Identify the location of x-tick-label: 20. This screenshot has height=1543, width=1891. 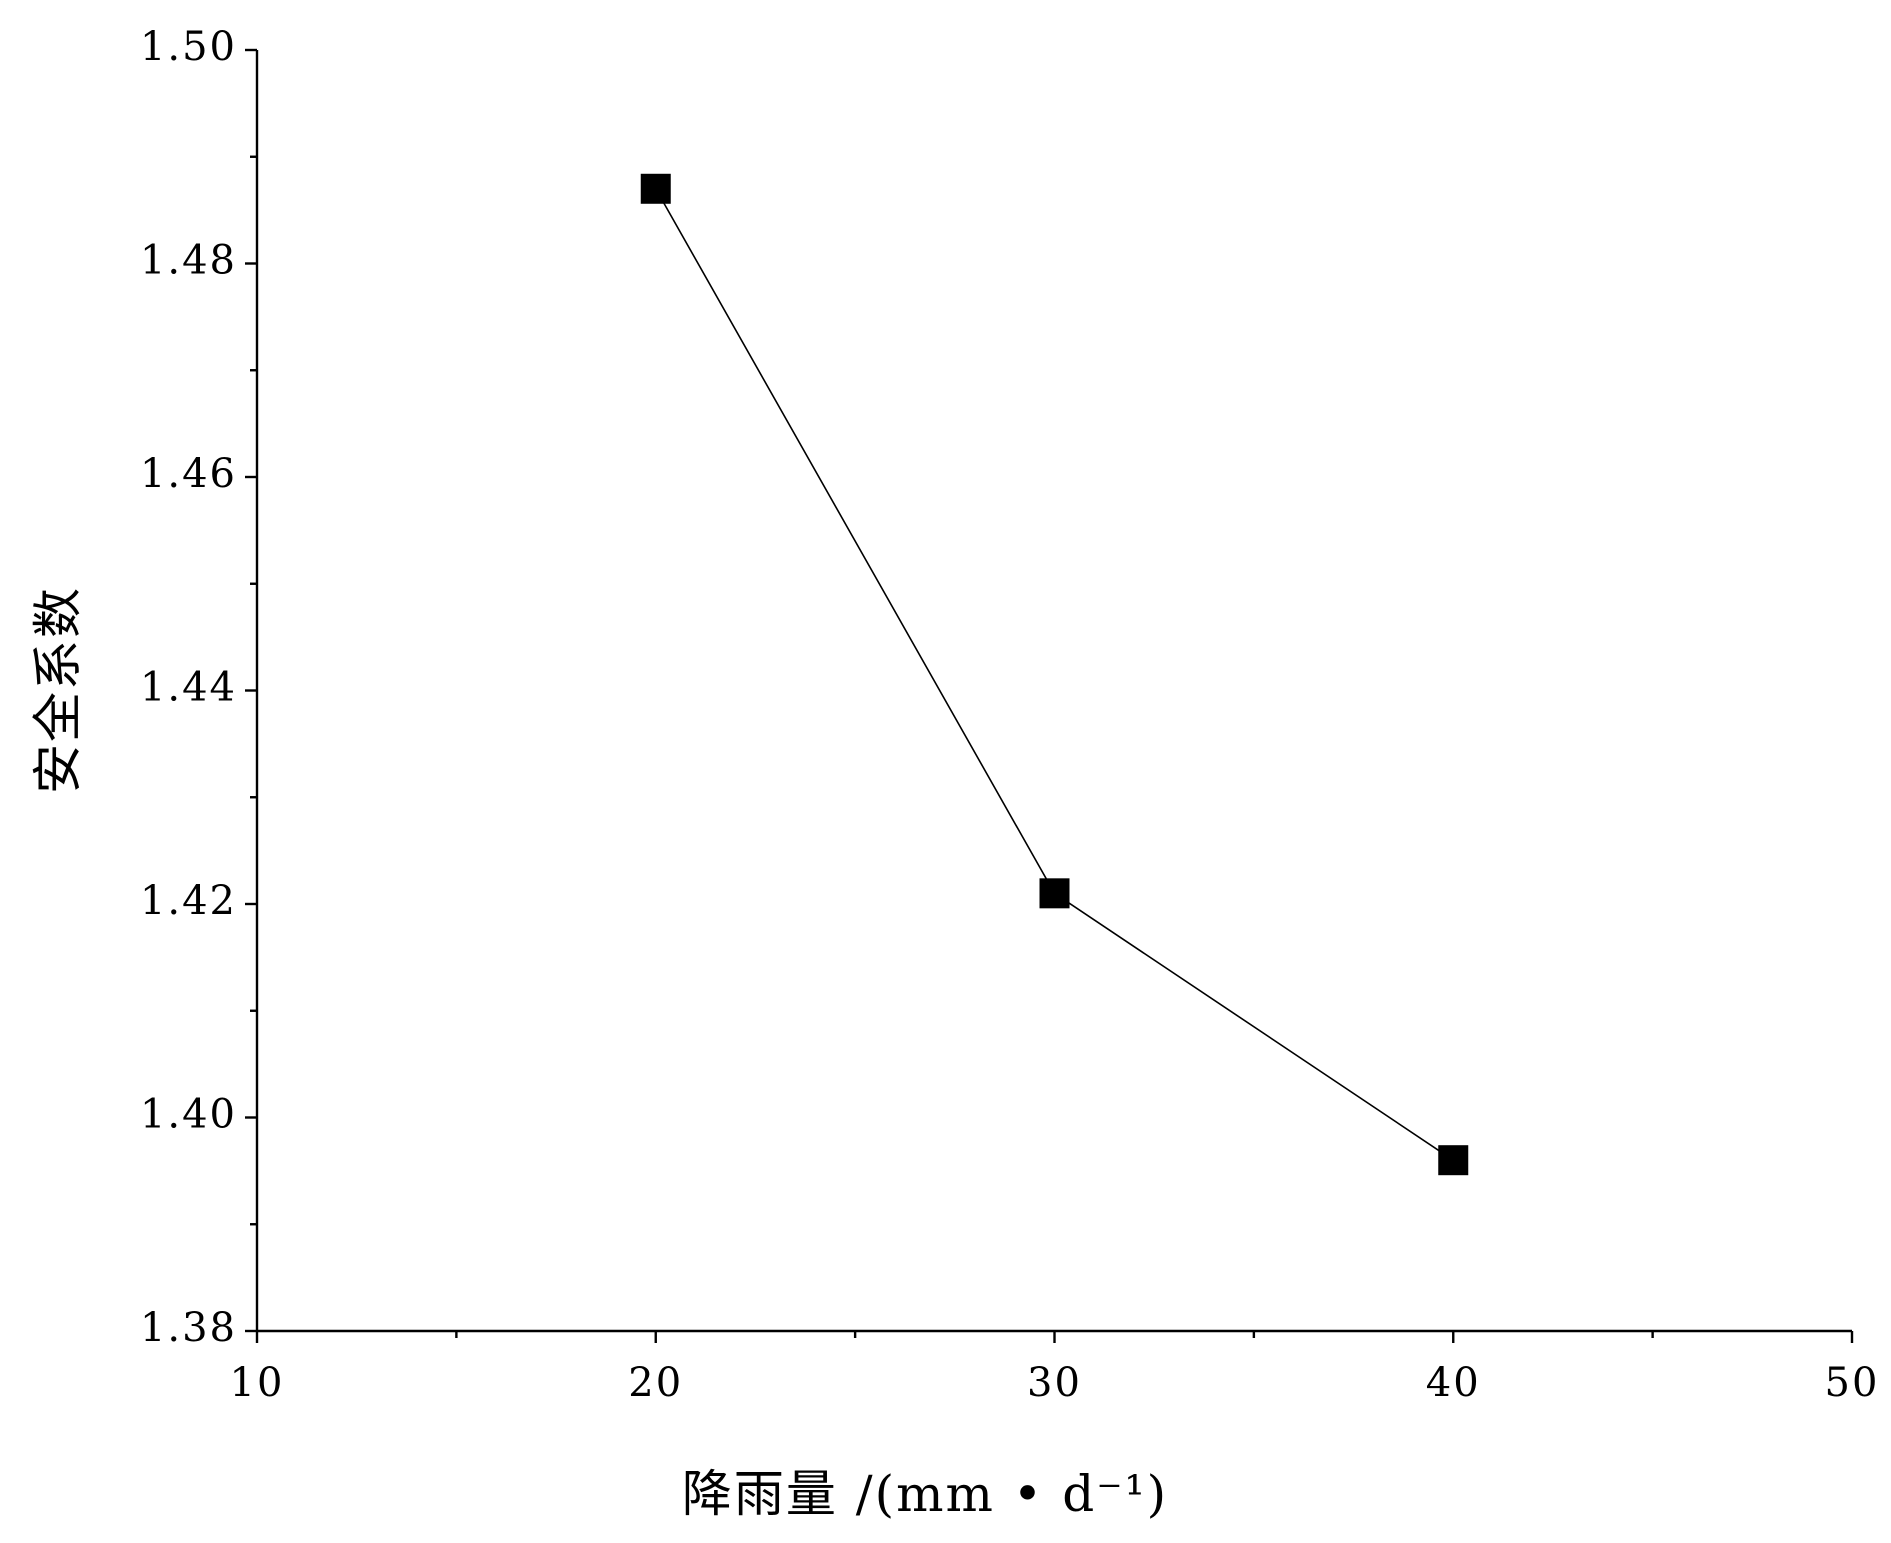
(655, 1383).